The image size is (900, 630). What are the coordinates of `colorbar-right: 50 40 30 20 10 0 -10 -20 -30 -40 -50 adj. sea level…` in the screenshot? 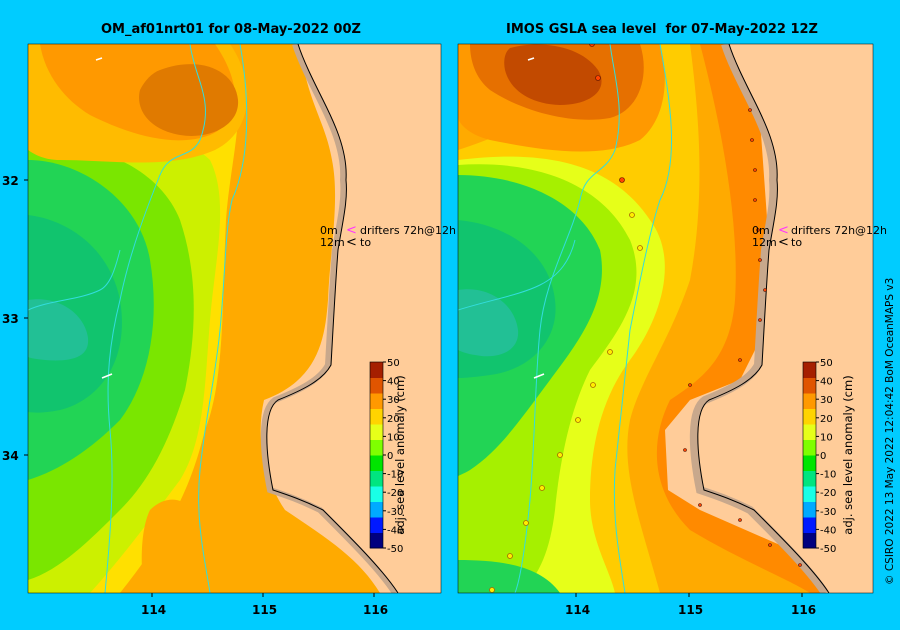 It's located at (828, 456).